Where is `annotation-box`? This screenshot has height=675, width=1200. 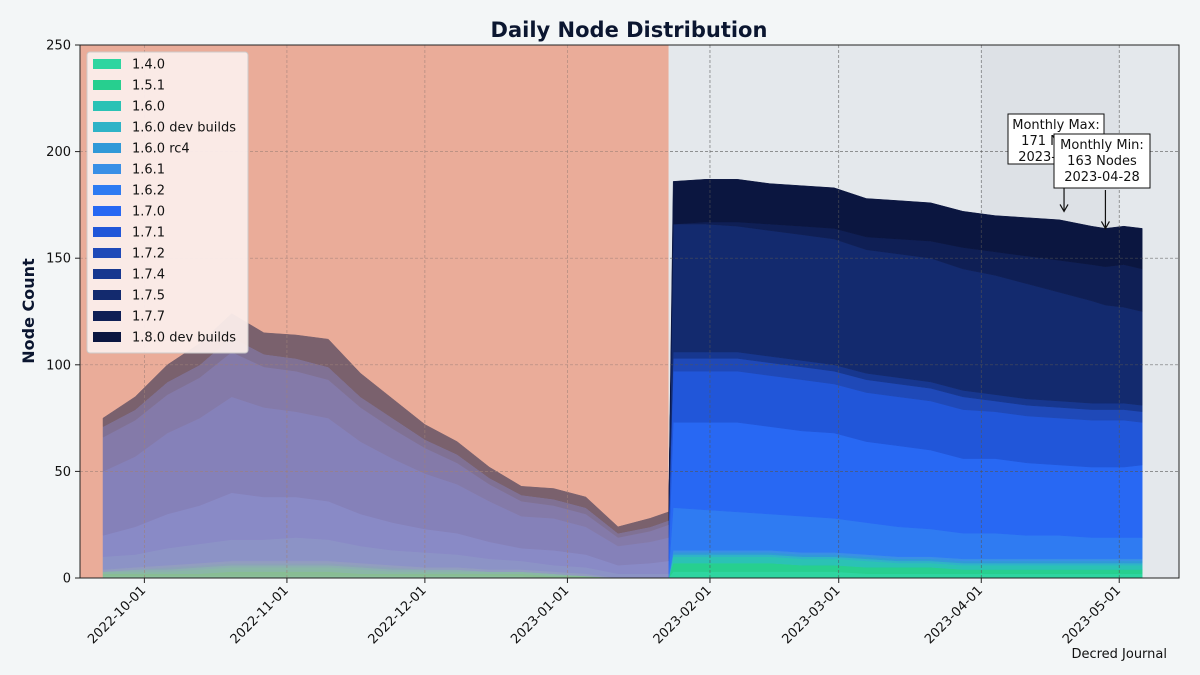 annotation-box is located at coordinates (1102, 161).